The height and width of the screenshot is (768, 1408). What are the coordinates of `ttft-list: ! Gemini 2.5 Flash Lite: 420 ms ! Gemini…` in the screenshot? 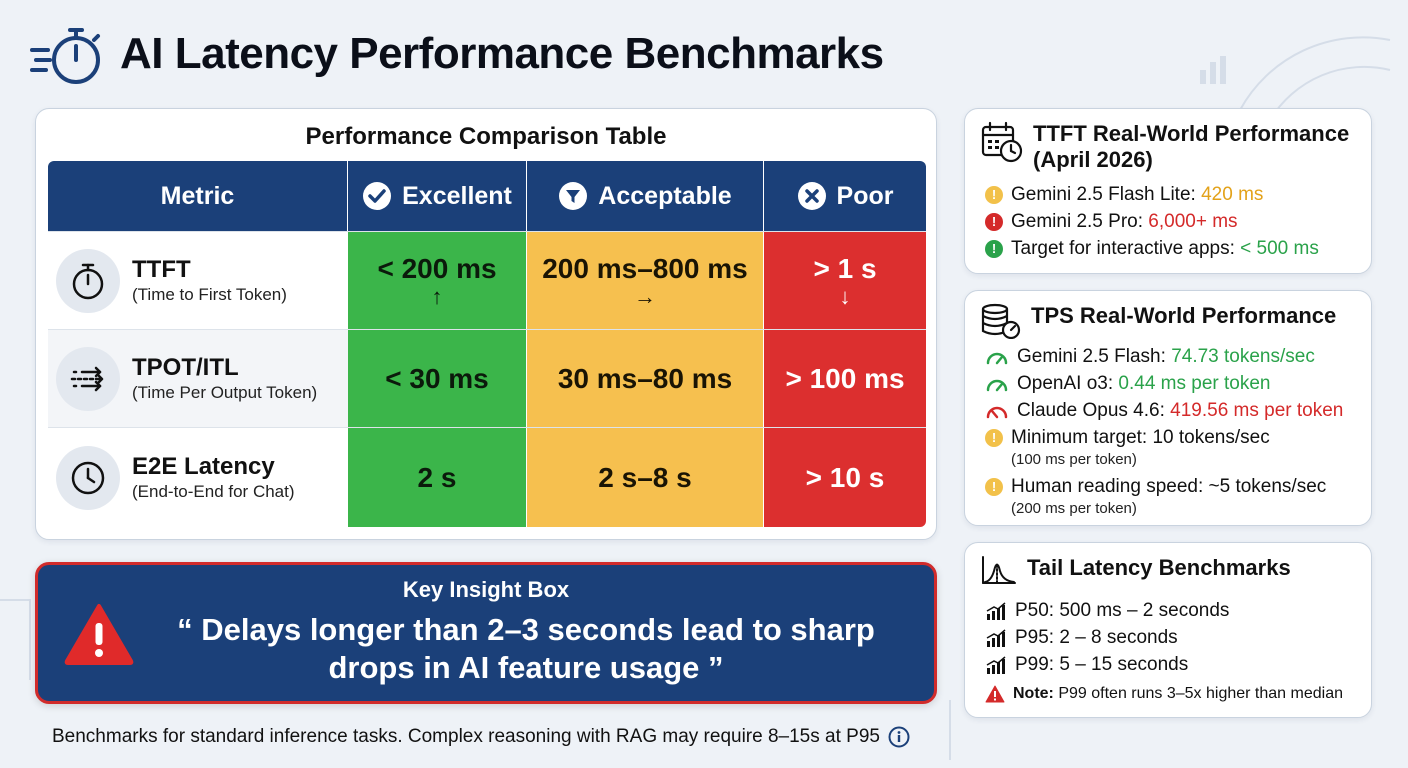 It's located at (1173, 221).